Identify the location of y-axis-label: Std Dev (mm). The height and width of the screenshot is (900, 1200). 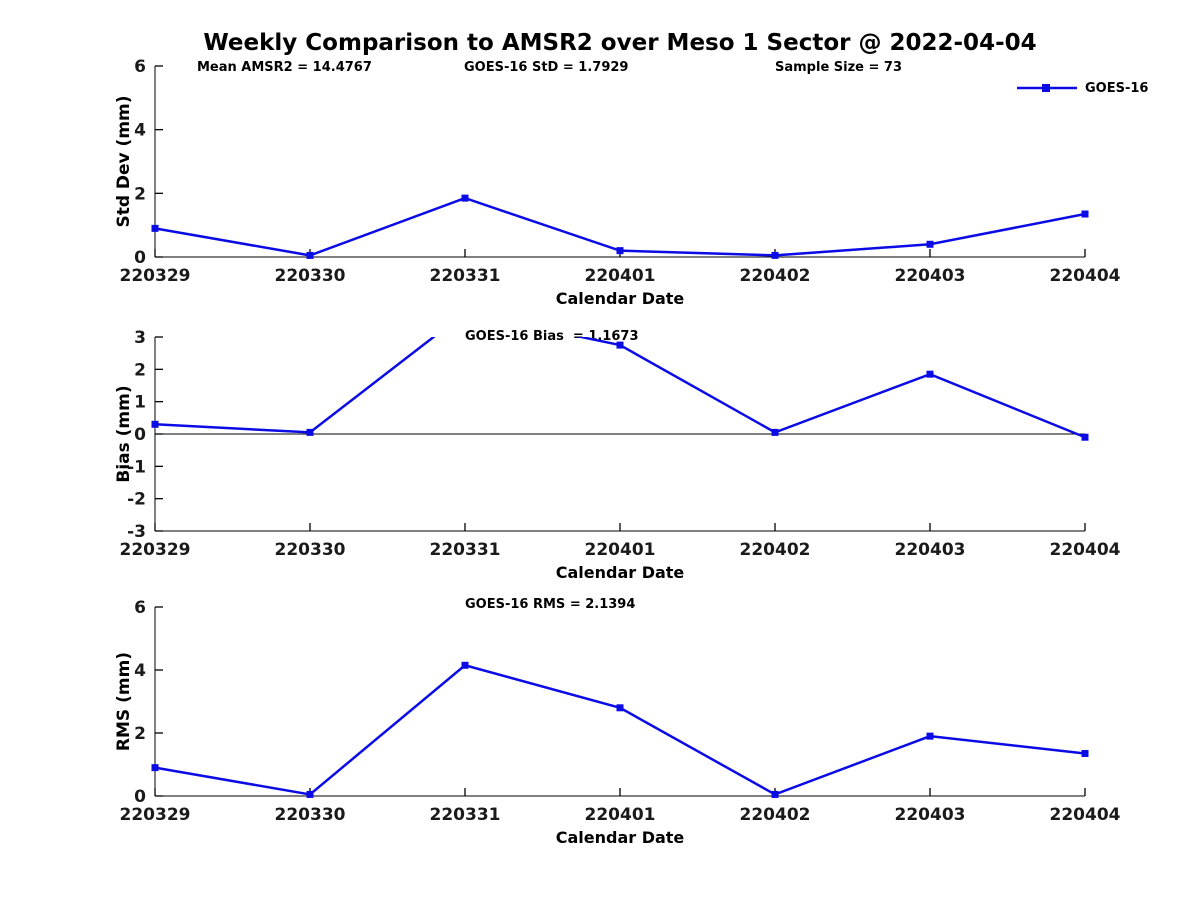
(124, 161).